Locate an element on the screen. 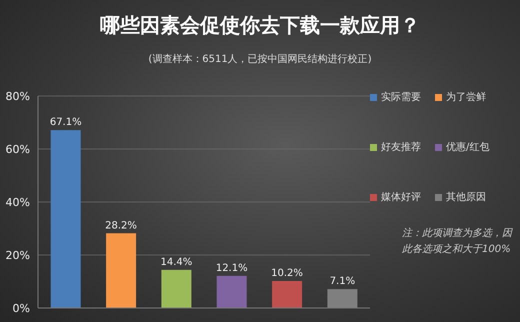 This screenshot has height=322, width=520. data-label: 28.2% is located at coordinates (121, 226).